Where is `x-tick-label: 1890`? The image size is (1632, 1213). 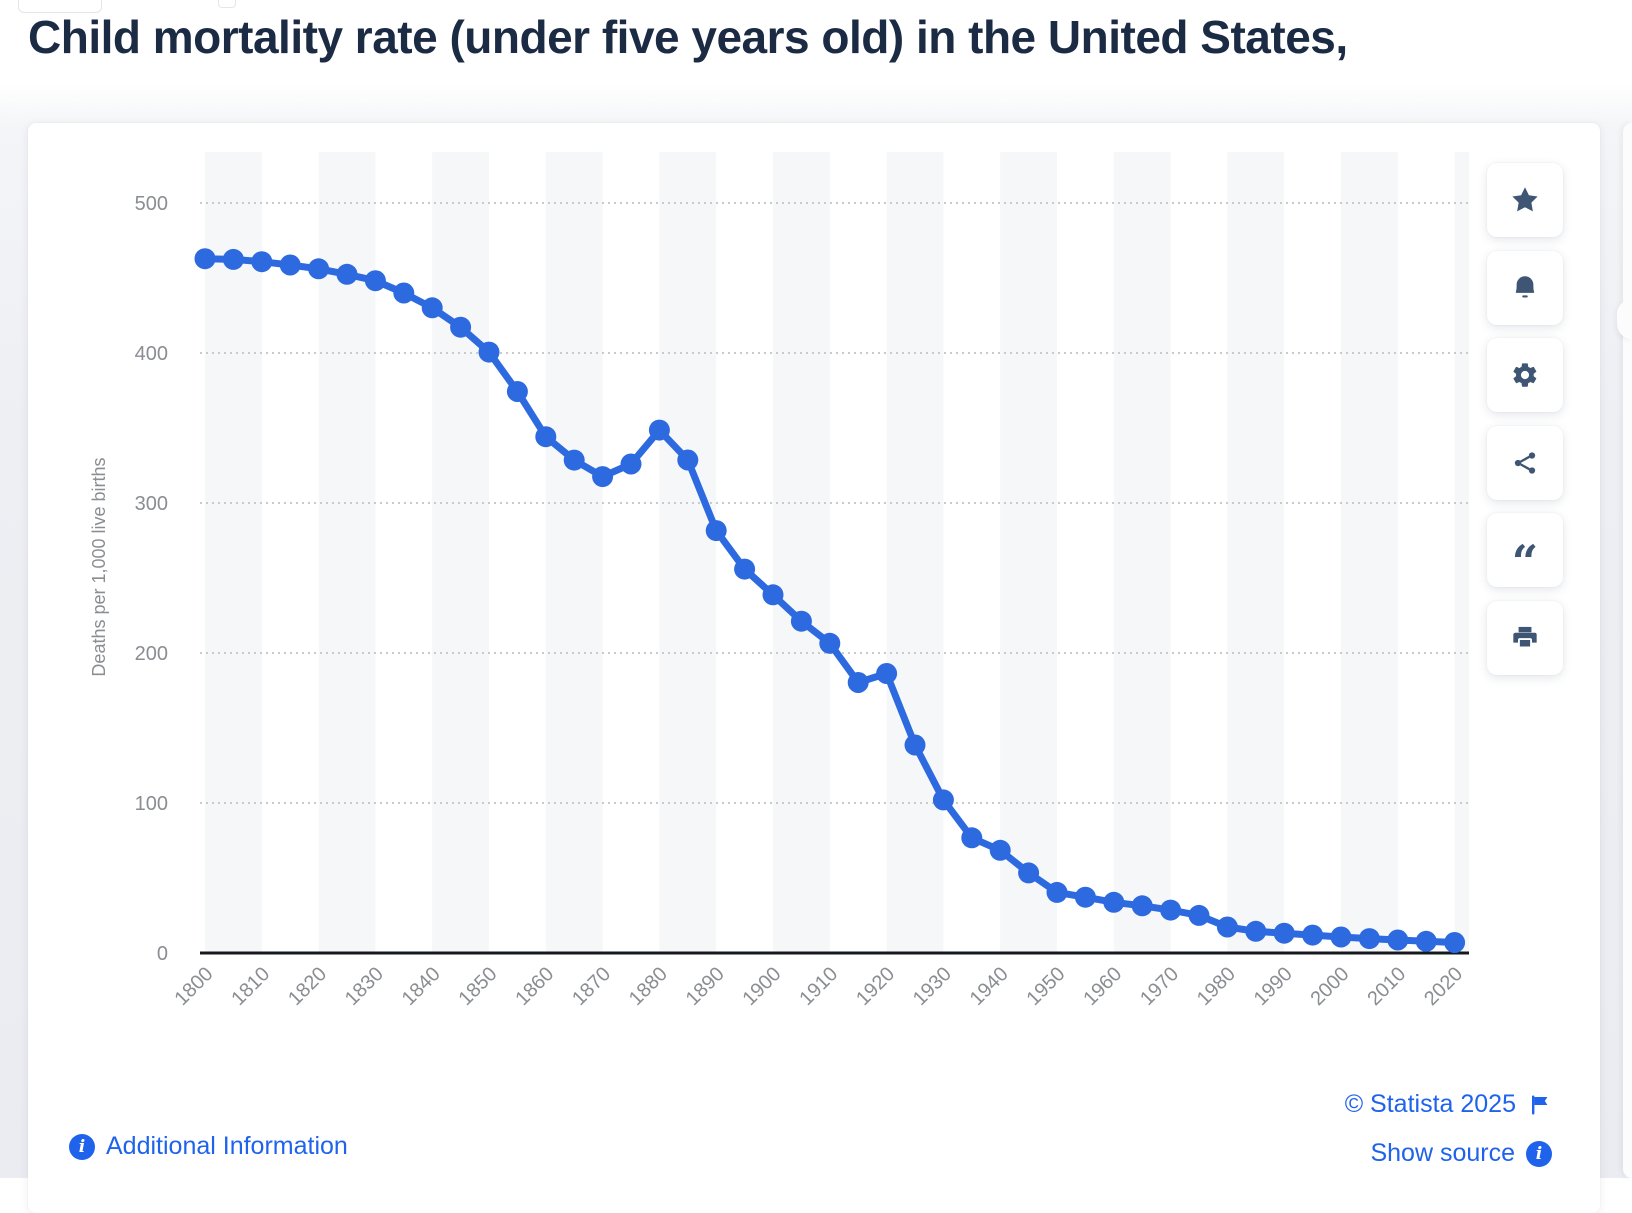
x-tick-label: 1890 is located at coordinates (705, 986).